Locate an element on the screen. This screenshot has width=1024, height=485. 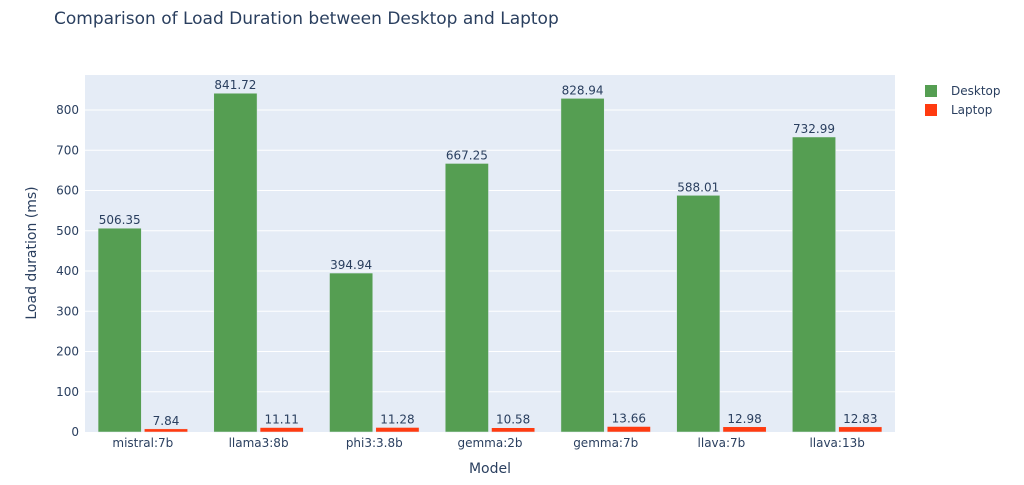
legend-swatch-laptop is located at coordinates (931, 110).